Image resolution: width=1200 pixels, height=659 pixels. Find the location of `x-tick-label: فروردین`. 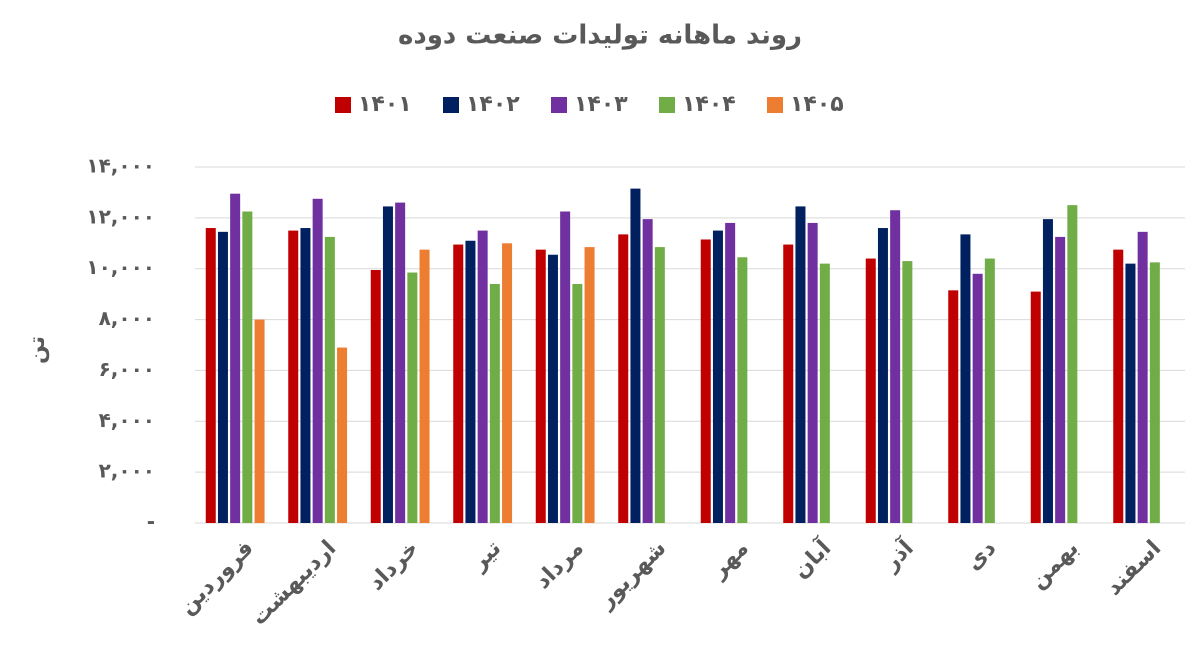

x-tick-label: فروردین is located at coordinates (217, 578).